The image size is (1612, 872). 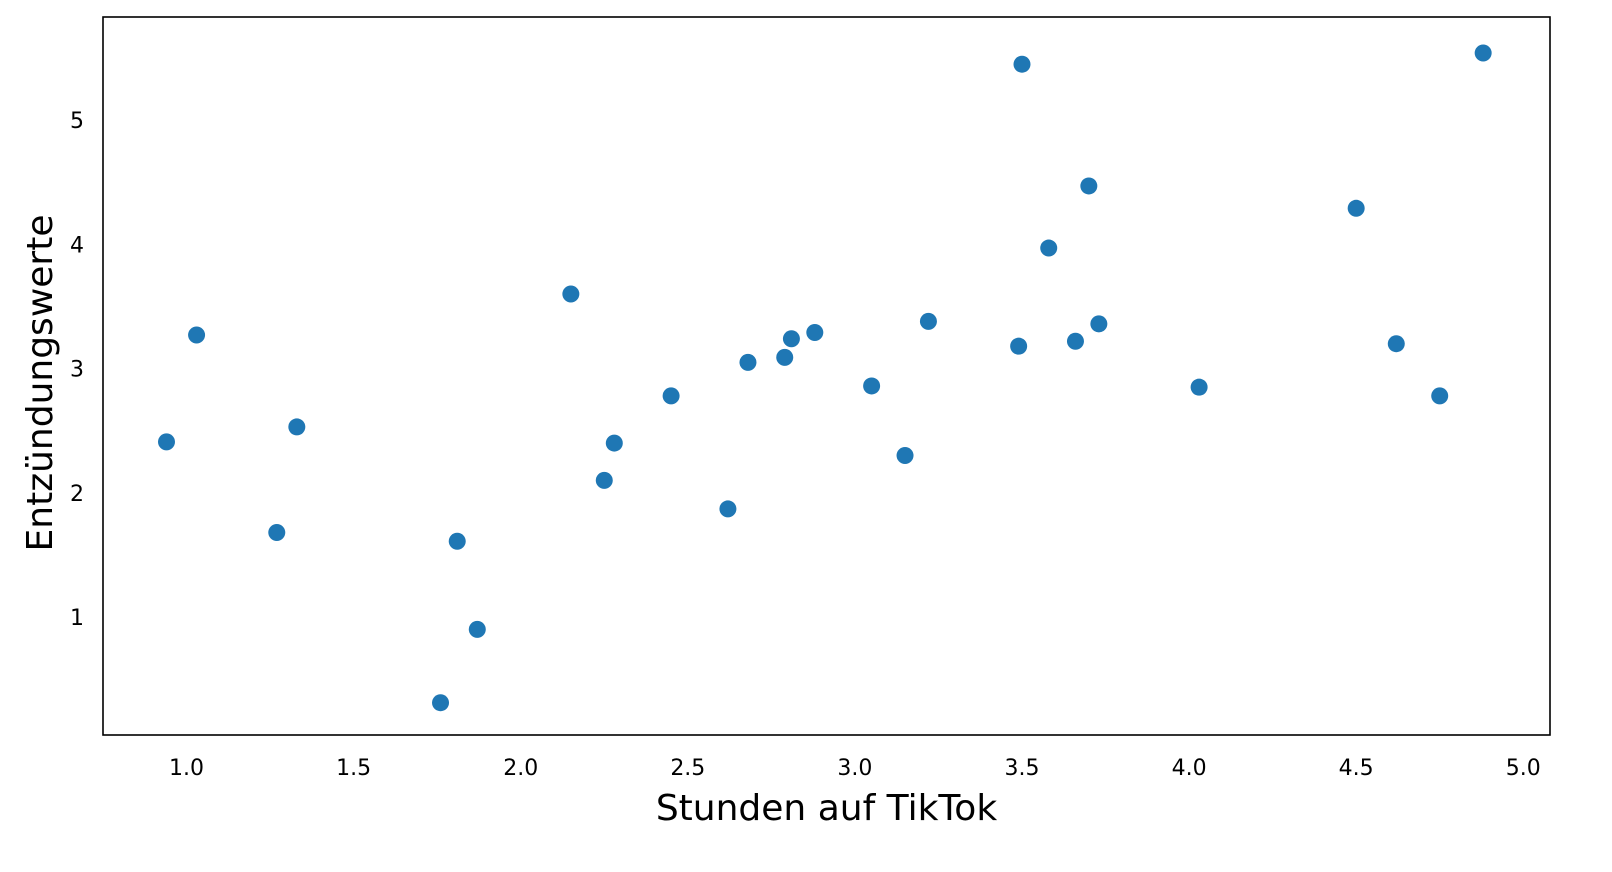 I want to click on x-tick-label: 3.5, so click(x=1021, y=768).